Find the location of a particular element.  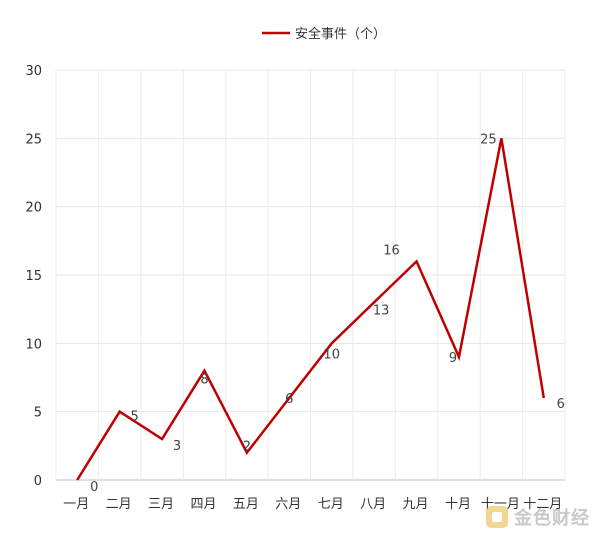

y-tick-label: 0 is located at coordinates (38, 481).